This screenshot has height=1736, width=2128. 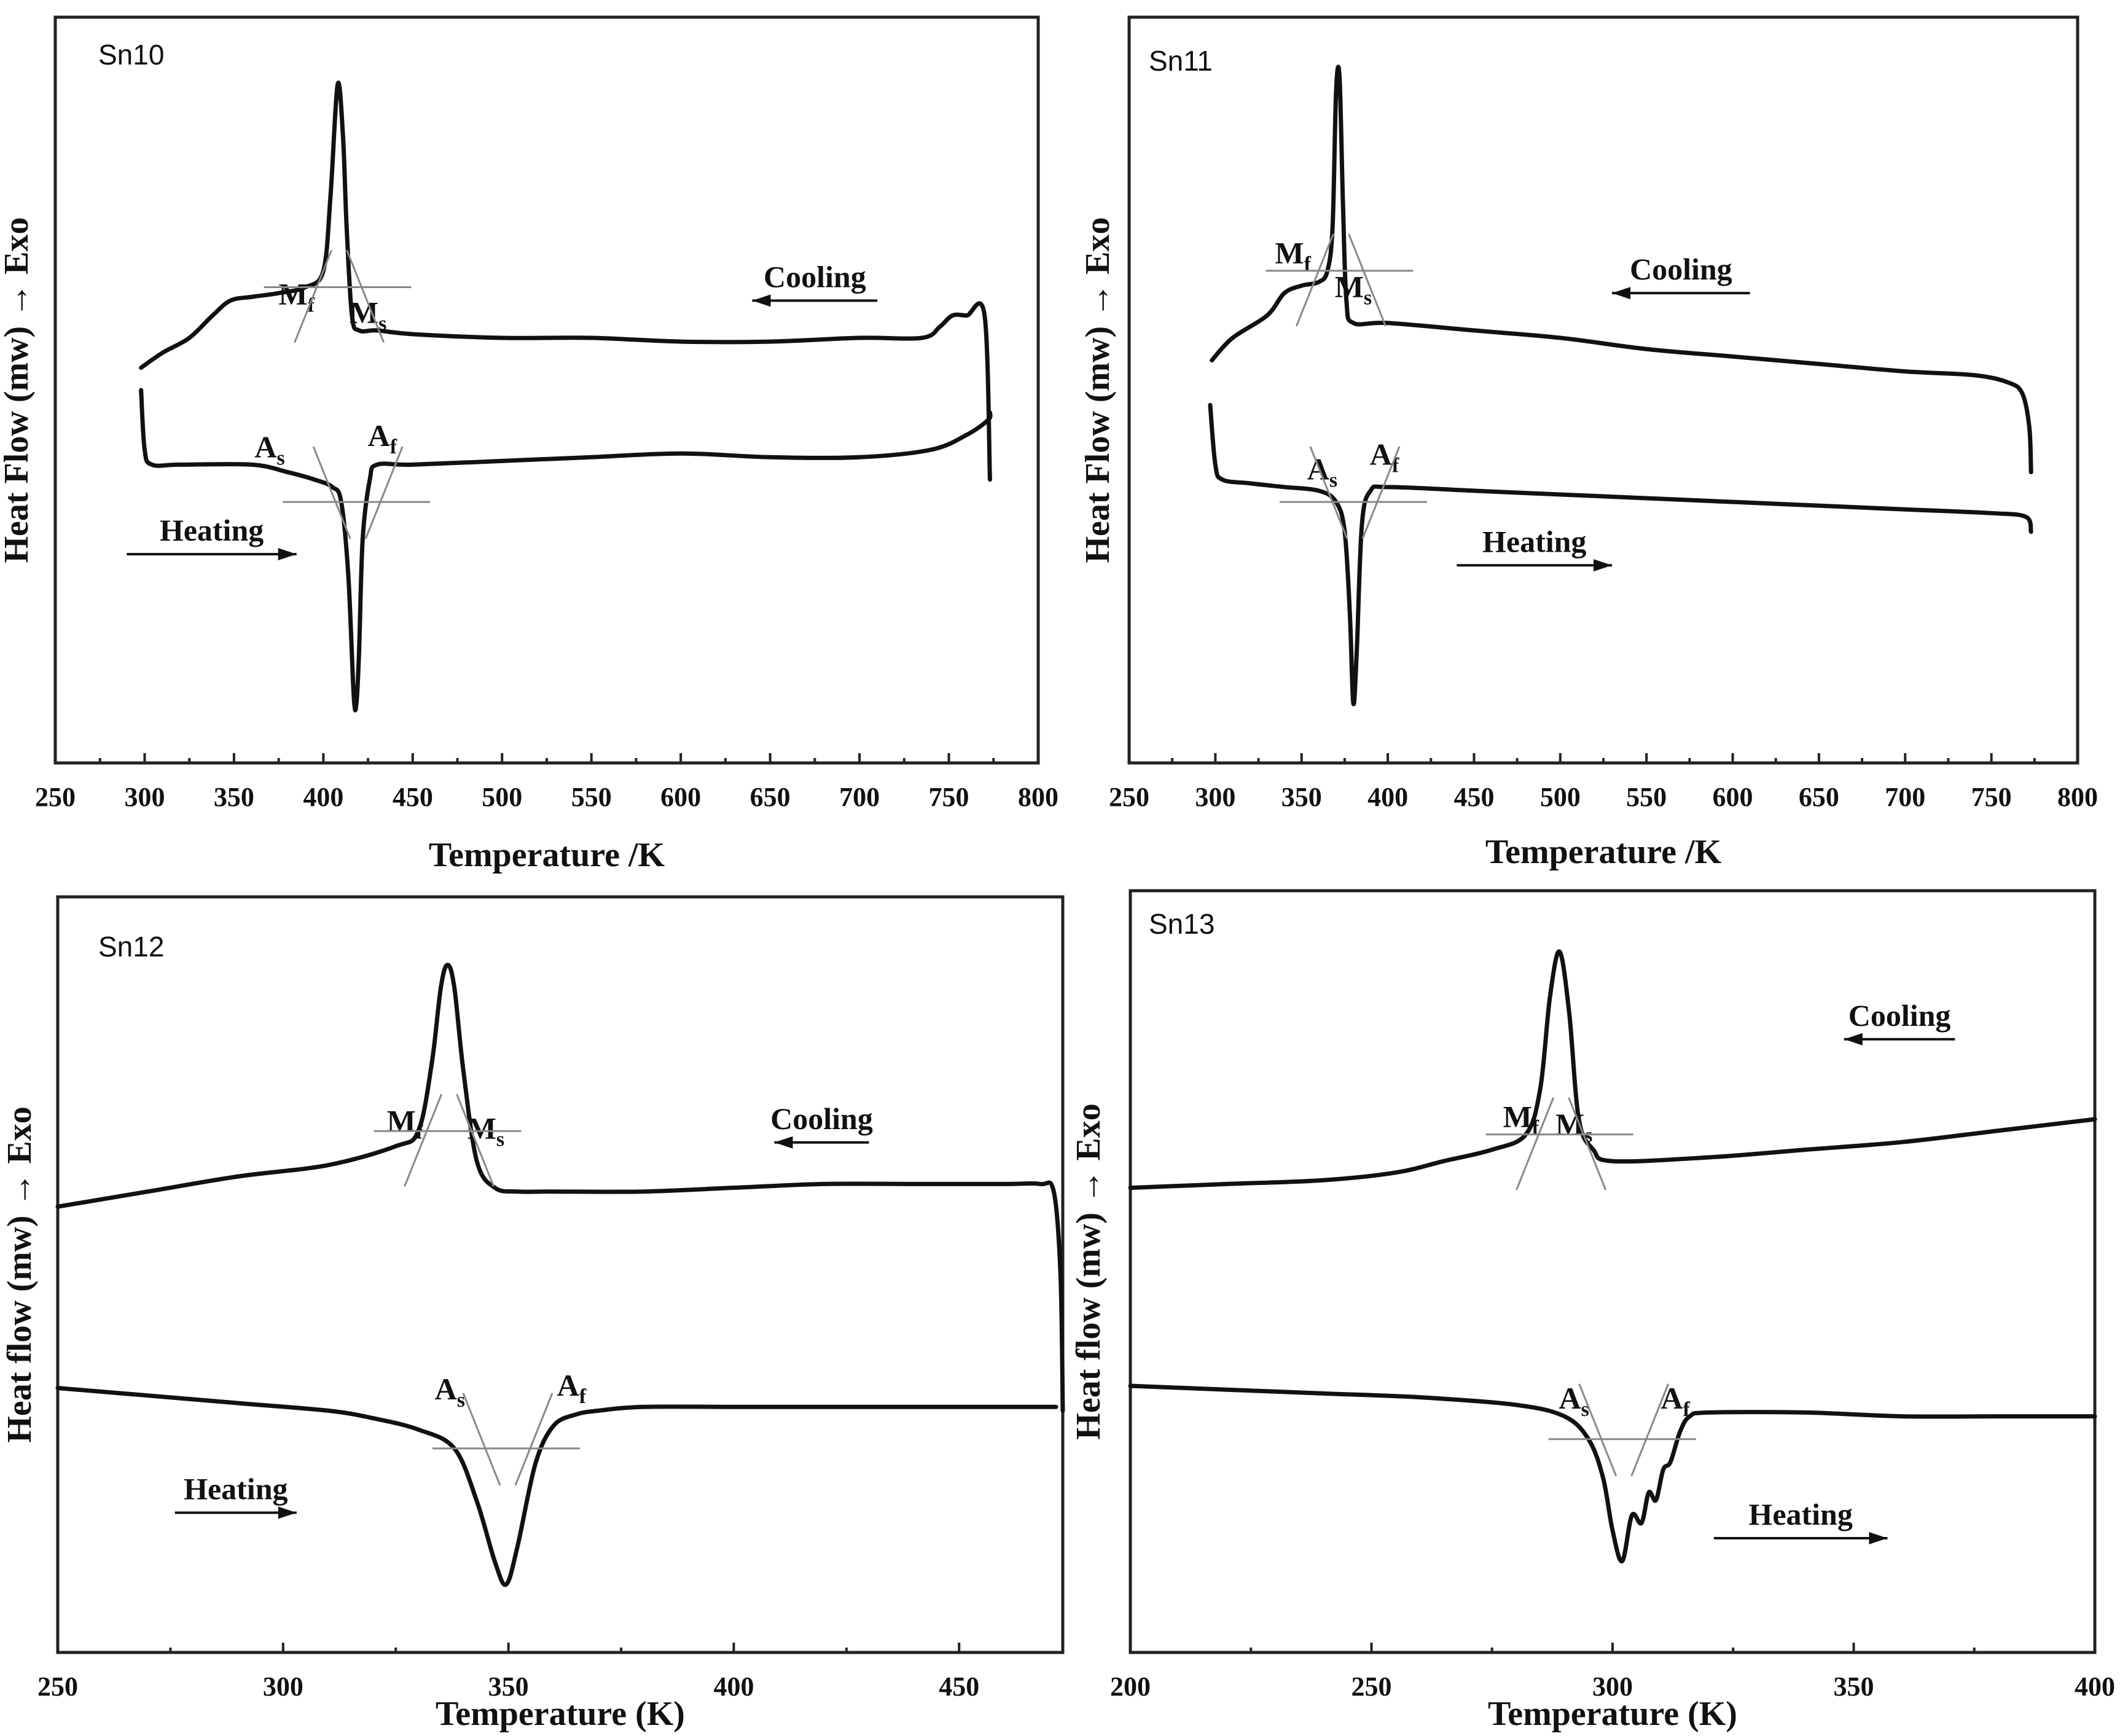 What do you see at coordinates (1613, 1714) in the screenshot?
I see `x-axis-title: Temperature (K)` at bounding box center [1613, 1714].